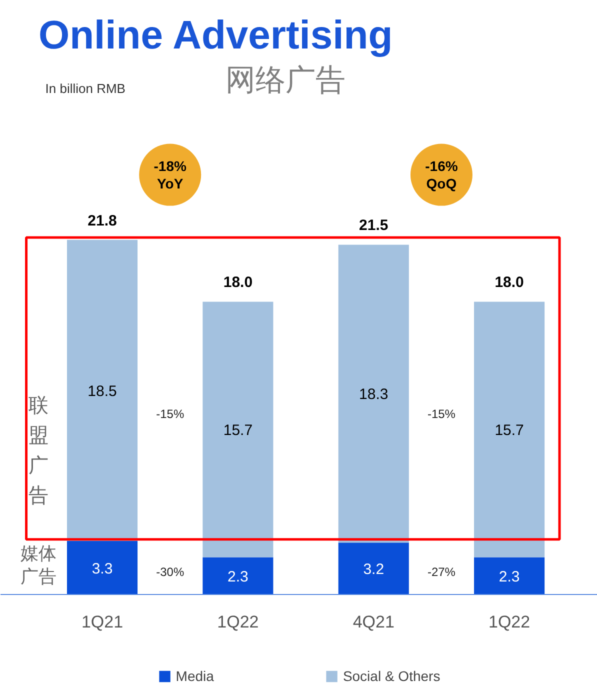  What do you see at coordinates (215, 36) in the screenshot?
I see `chart-title: Online Advertising` at bounding box center [215, 36].